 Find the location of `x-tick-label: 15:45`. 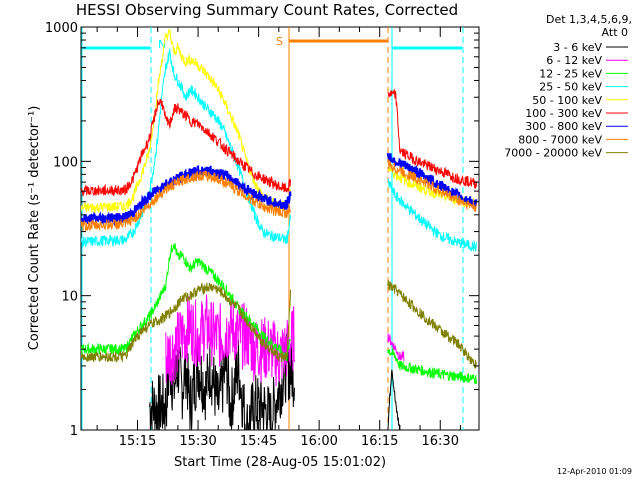

x-tick-label: 15:45 is located at coordinates (258, 441).